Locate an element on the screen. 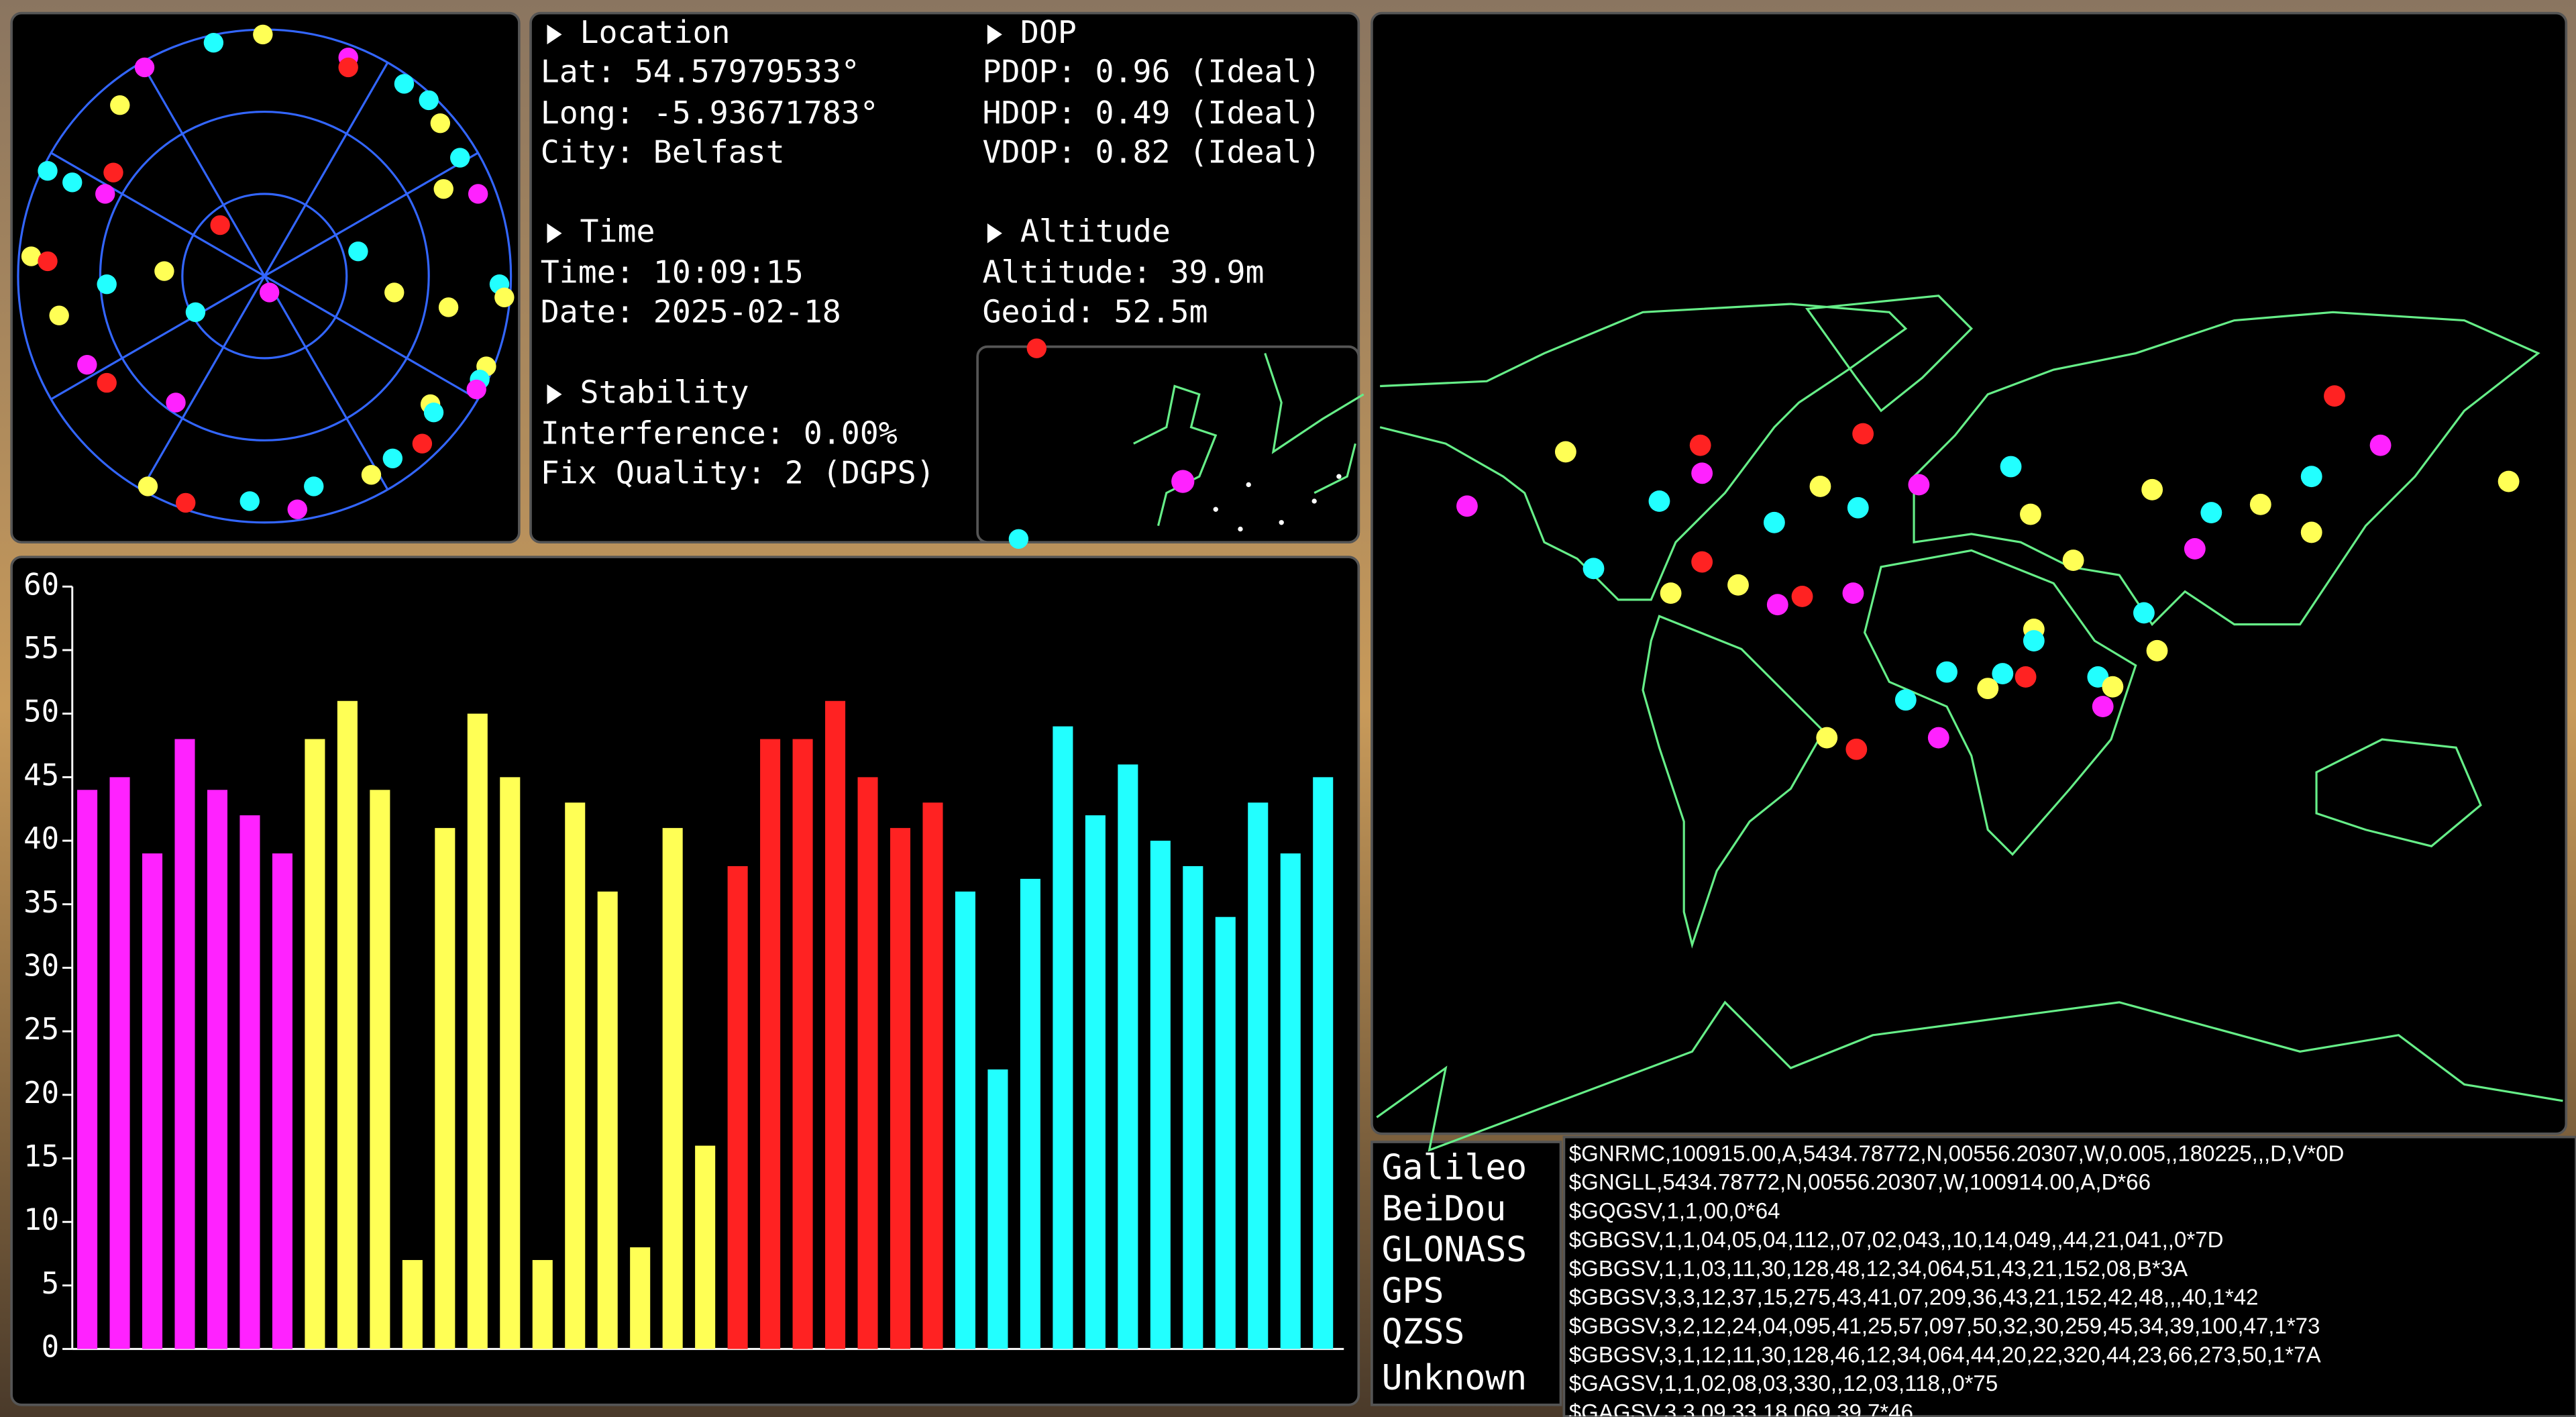 The height and width of the screenshot is (1417, 2576). sky-satellites is located at coordinates (268, 271).